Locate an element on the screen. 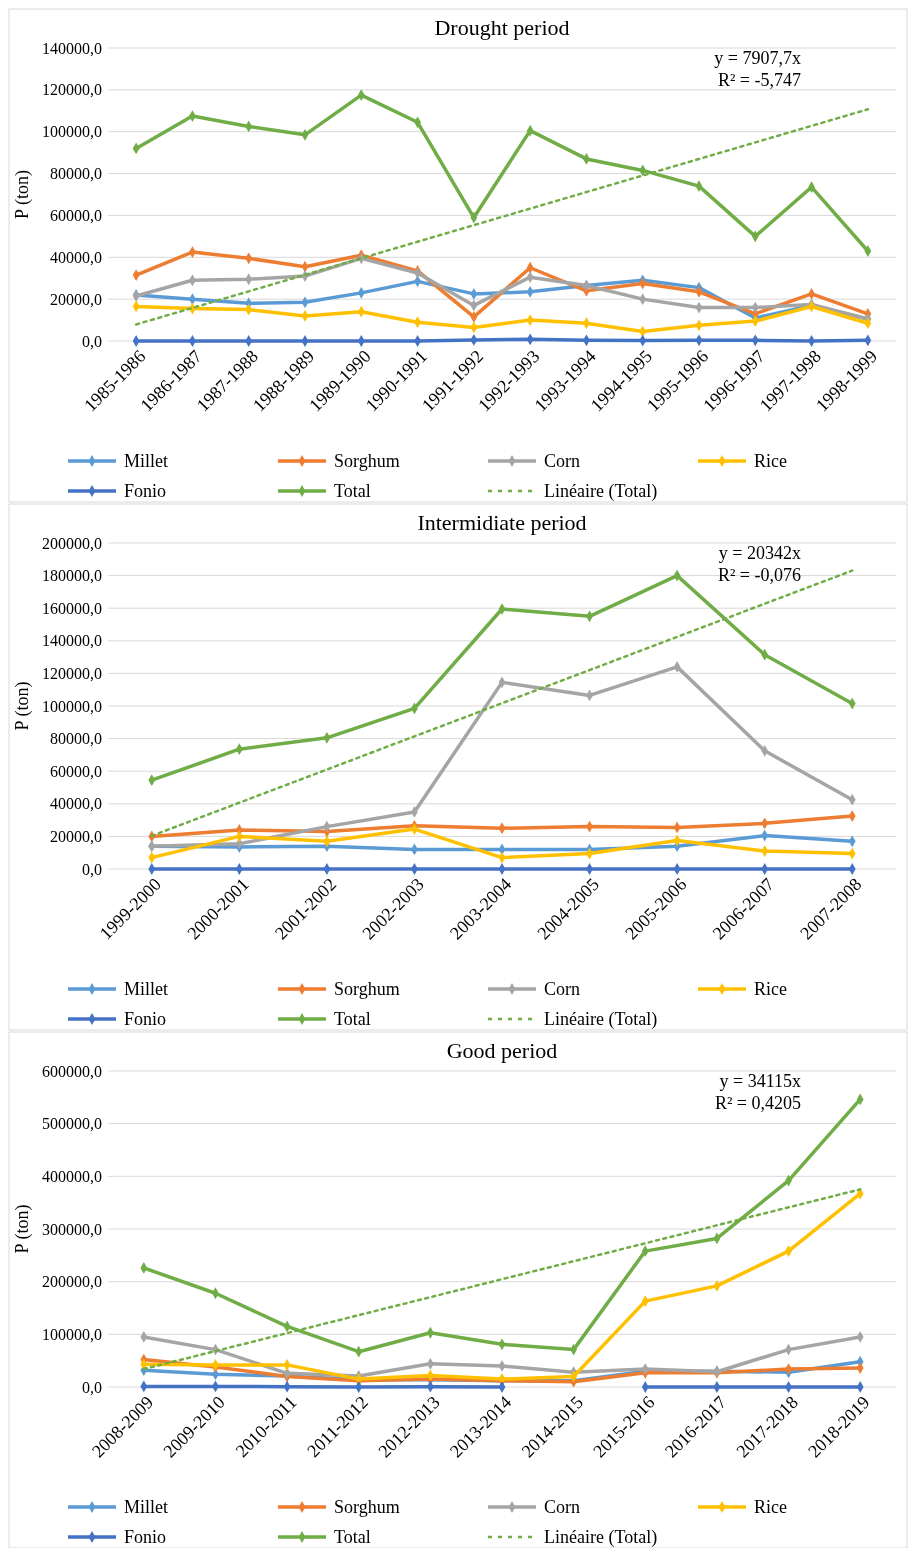 The height and width of the screenshot is (1548, 917). annotation: y = 34115x is located at coordinates (760, 1081).